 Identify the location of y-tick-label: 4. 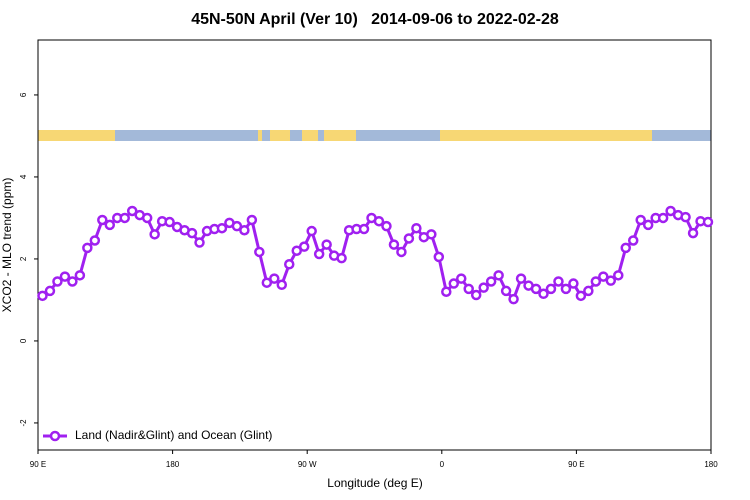
(23, 176).